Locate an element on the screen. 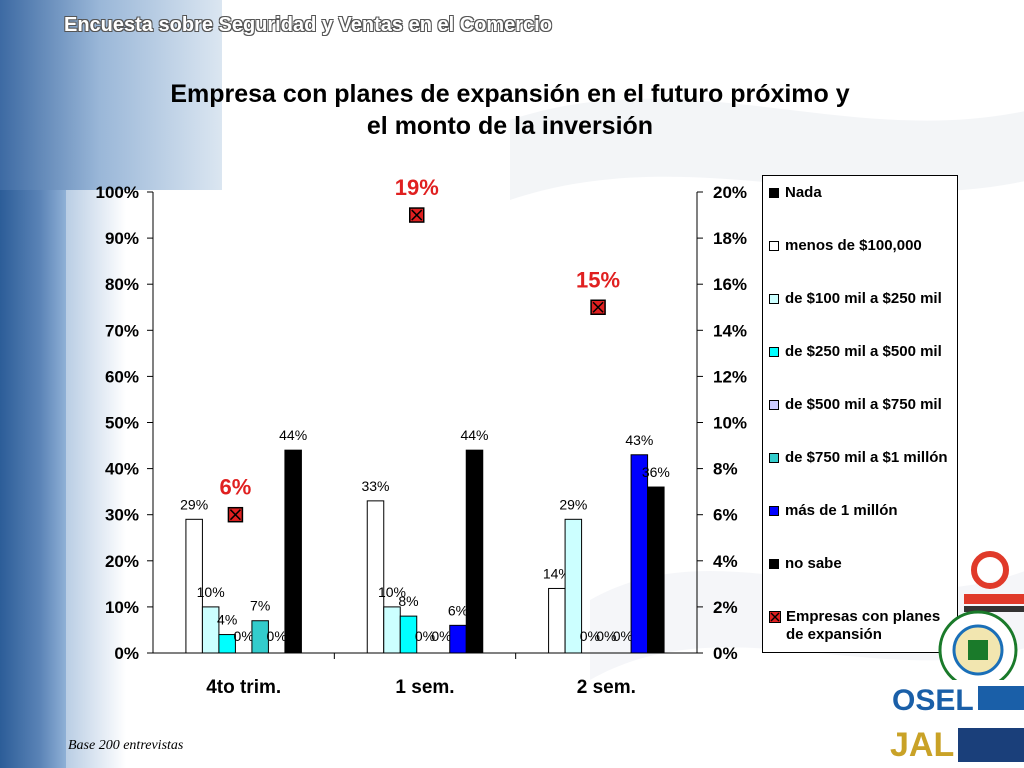 Image resolution: width=1024 pixels, height=768 pixels. bar-data-label: 4% is located at coordinates (227, 620).